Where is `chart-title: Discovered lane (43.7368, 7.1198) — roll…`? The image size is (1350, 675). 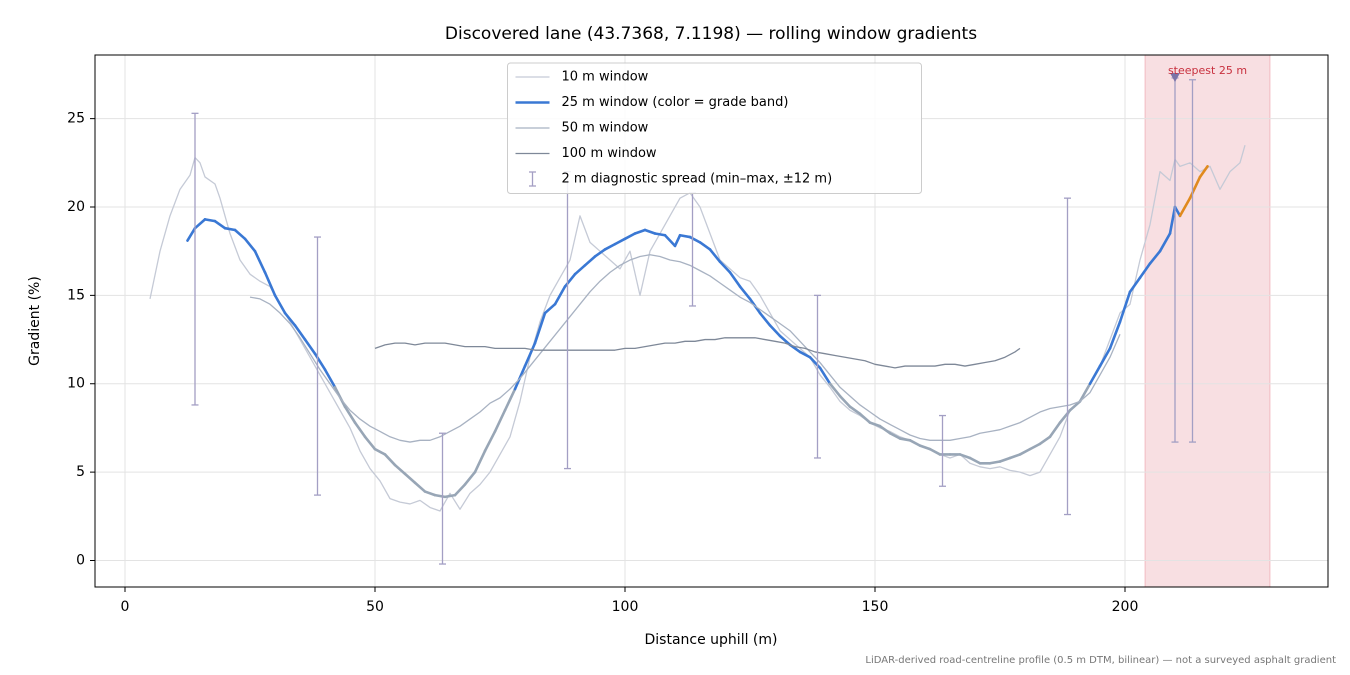 chart-title: Discovered lane (43.7368, 7.1198) — roll… is located at coordinates (711, 34).